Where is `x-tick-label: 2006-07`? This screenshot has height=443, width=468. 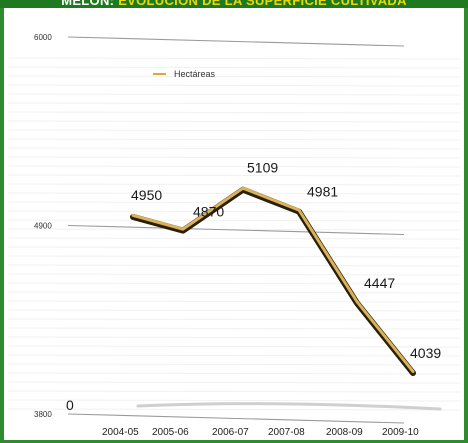 x-tick-label: 2006-07 is located at coordinates (230, 432).